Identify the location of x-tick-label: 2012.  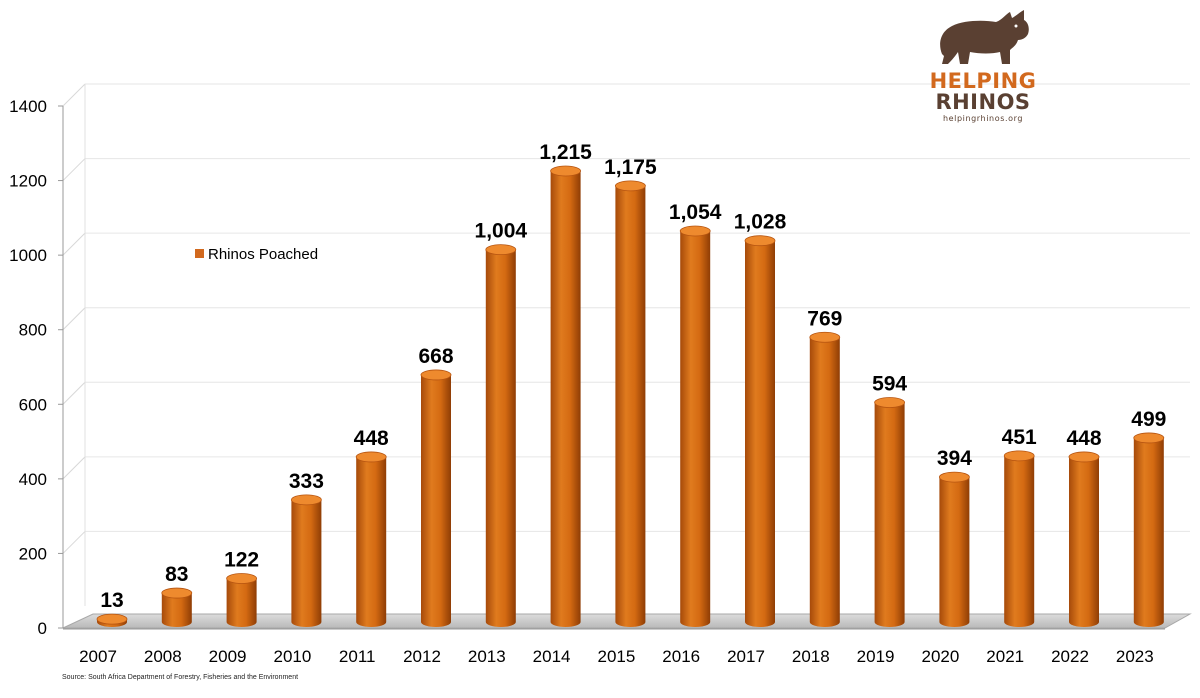
(422, 656).